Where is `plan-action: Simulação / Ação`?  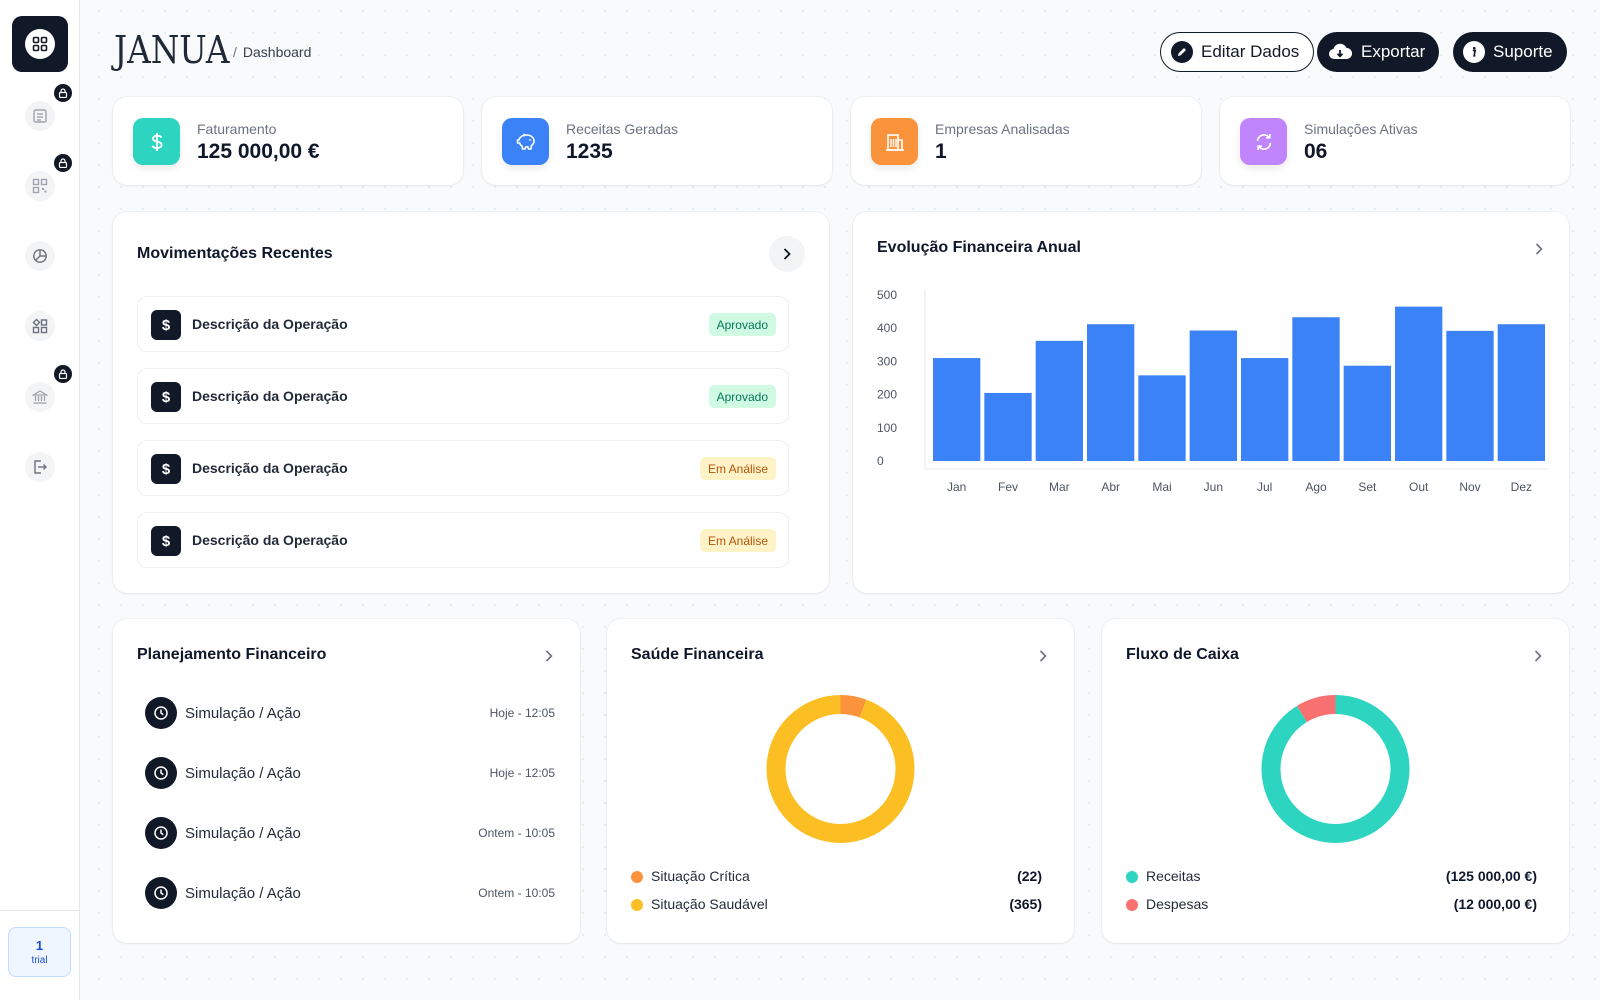 plan-action: Simulação / Ação is located at coordinates (243, 833).